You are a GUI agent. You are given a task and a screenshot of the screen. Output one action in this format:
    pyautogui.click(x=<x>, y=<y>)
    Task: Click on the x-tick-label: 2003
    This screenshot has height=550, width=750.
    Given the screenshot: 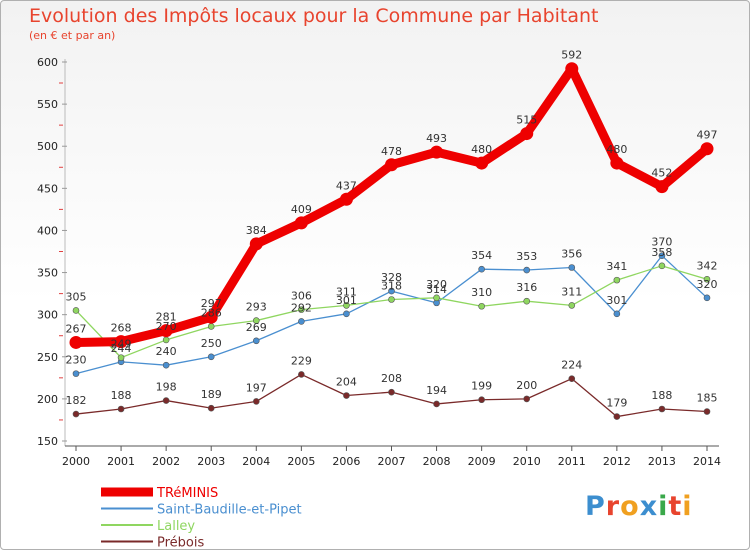 What is the action you would take?
    pyautogui.click(x=211, y=461)
    